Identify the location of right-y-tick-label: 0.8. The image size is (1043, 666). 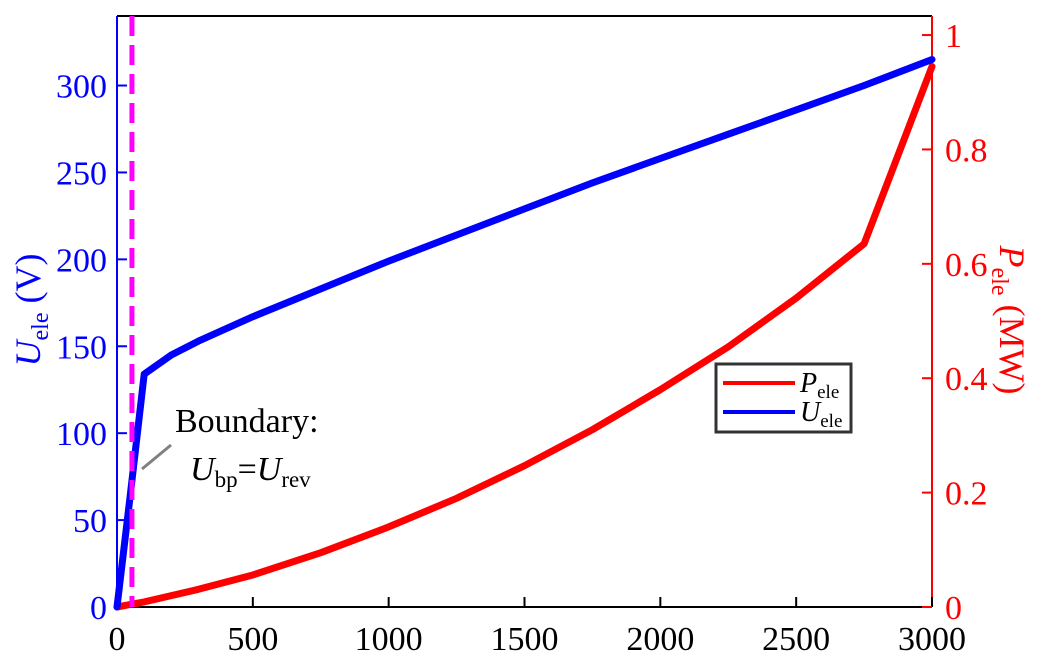
(966, 150).